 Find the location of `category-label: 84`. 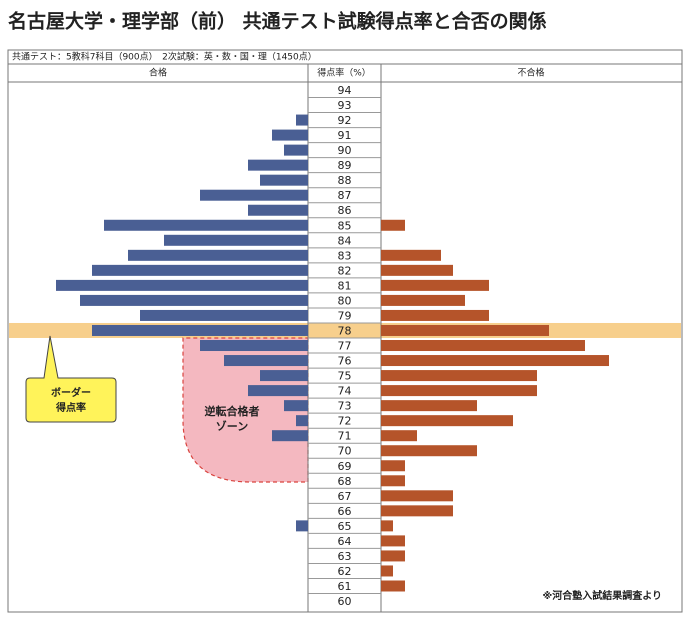

category-label: 84 is located at coordinates (345, 240).